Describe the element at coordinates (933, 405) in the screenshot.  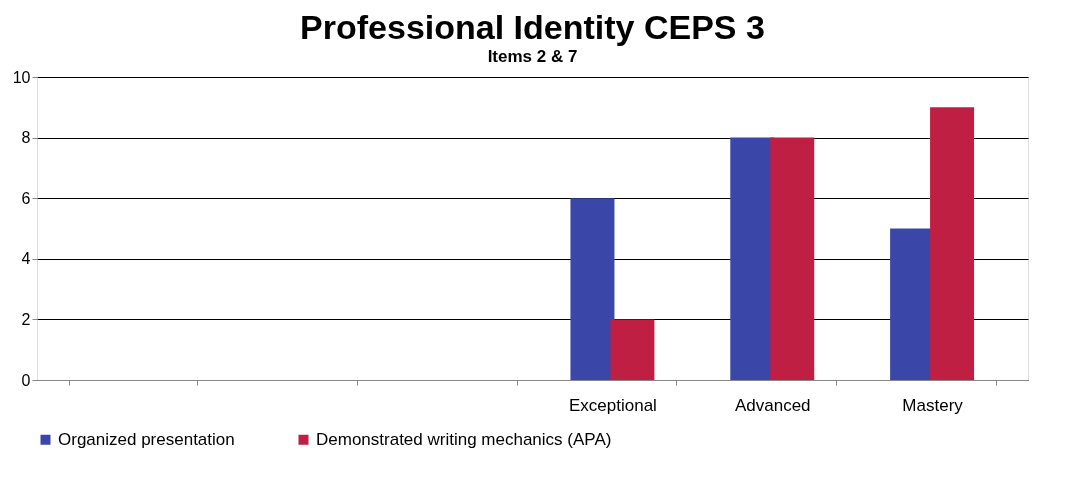
I see `x-tick-label: Mastery` at that location.